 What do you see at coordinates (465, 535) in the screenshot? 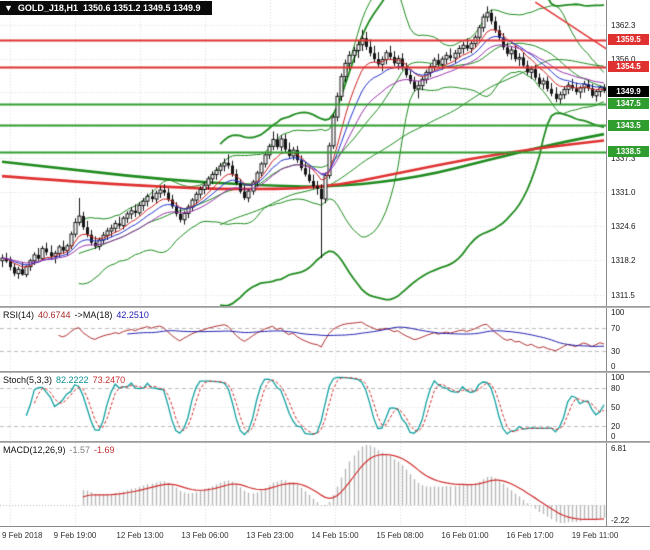
I see `time-axis-label: 16 Feb 01:00` at bounding box center [465, 535].